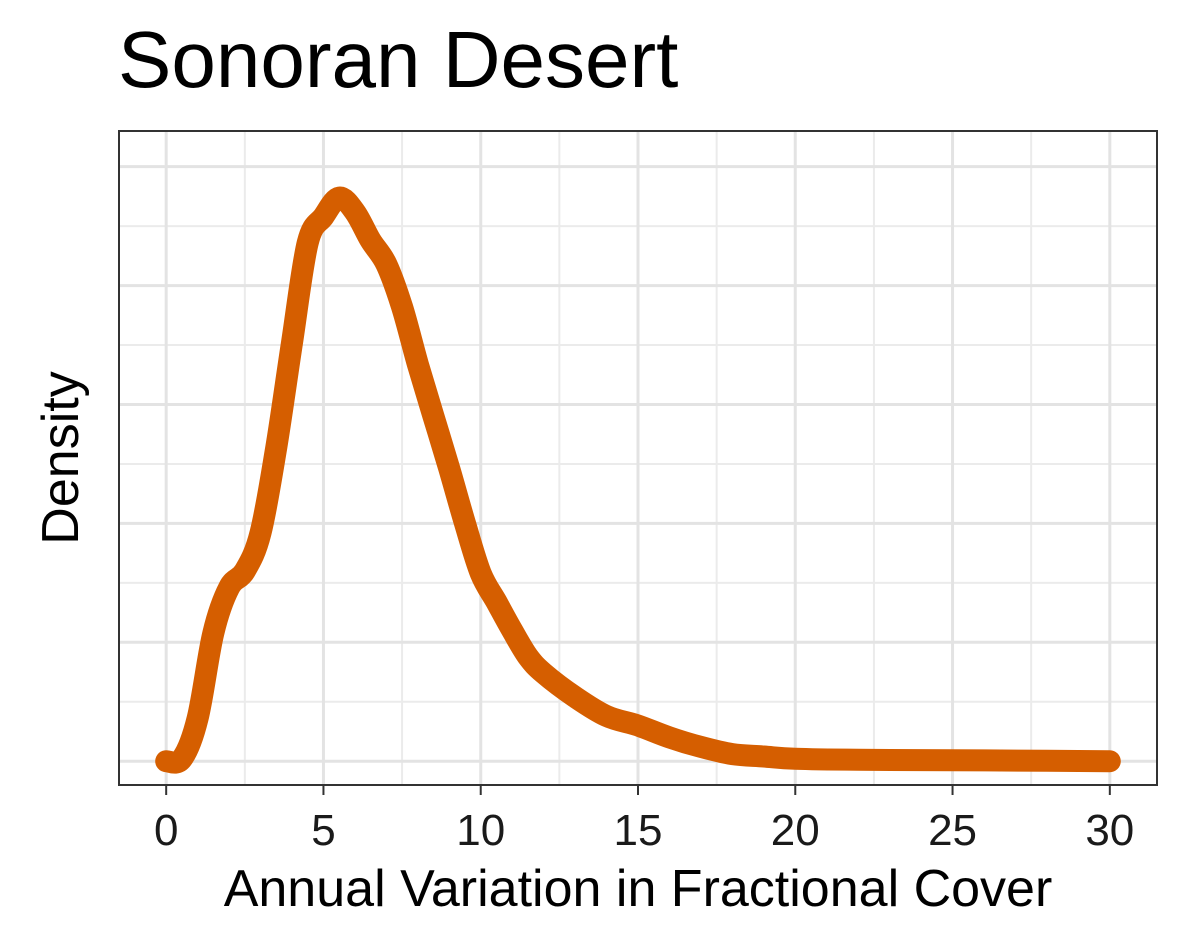 This screenshot has width=1181, height=944. What do you see at coordinates (638, 790) in the screenshot?
I see `x-axis-ticks` at bounding box center [638, 790].